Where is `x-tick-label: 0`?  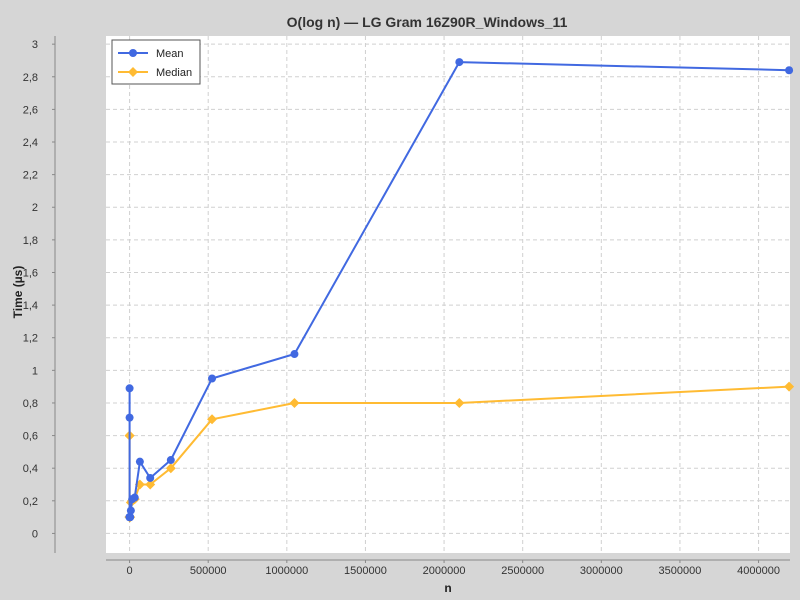
x-tick-label: 0 is located at coordinates (130, 571).